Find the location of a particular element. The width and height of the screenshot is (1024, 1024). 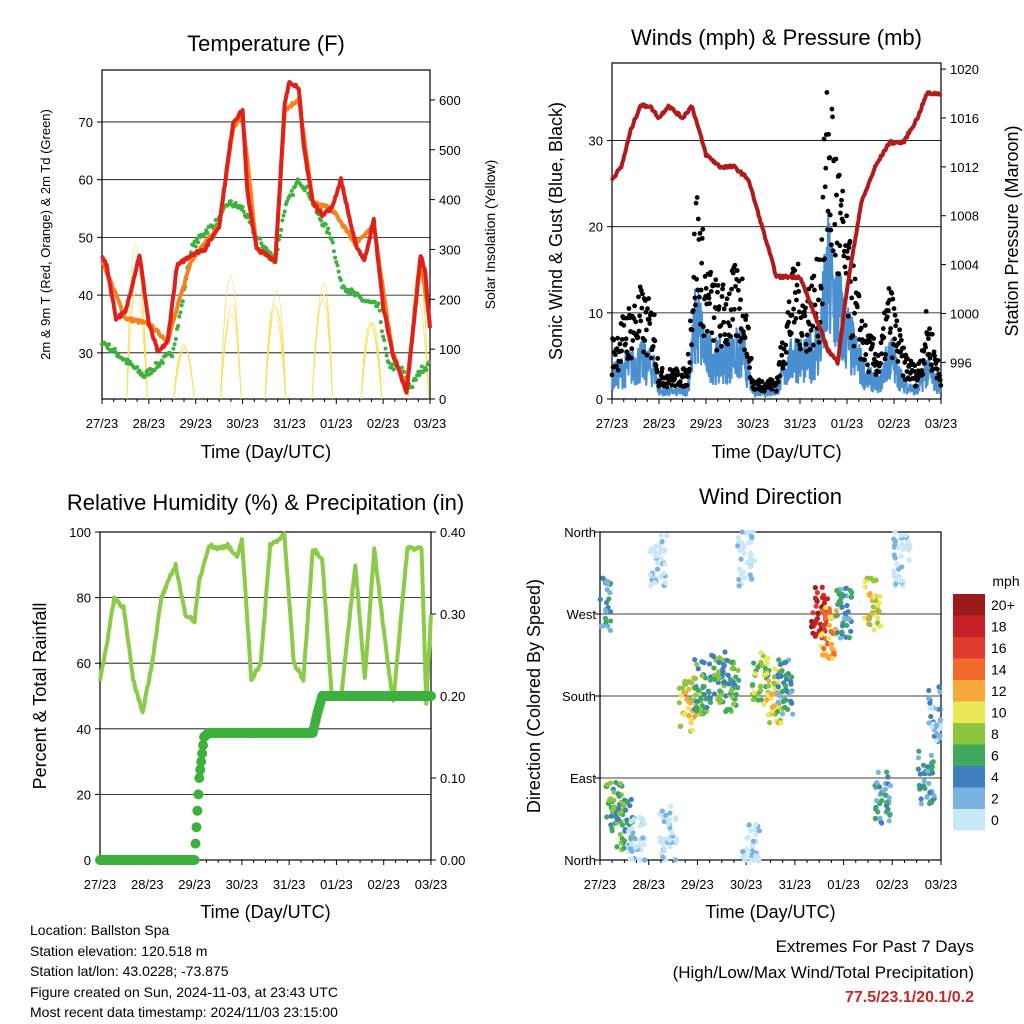

y-tick-label: 30 is located at coordinates (86, 353).